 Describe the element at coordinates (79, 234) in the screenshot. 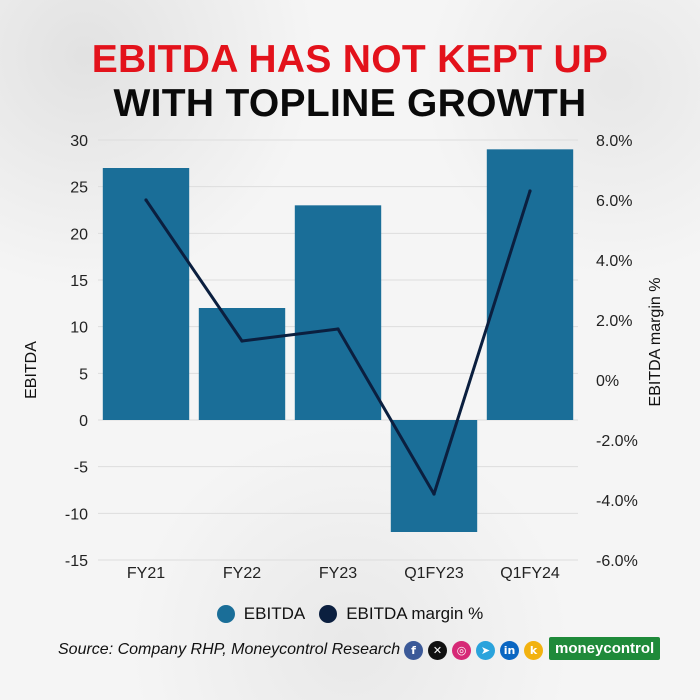

I see `y-tick-label: 20` at that location.